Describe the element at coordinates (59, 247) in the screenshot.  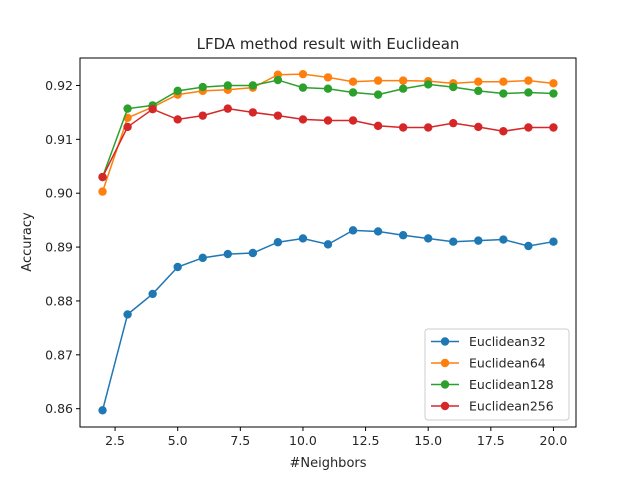
I see `y-tick-label: 0.89` at that location.